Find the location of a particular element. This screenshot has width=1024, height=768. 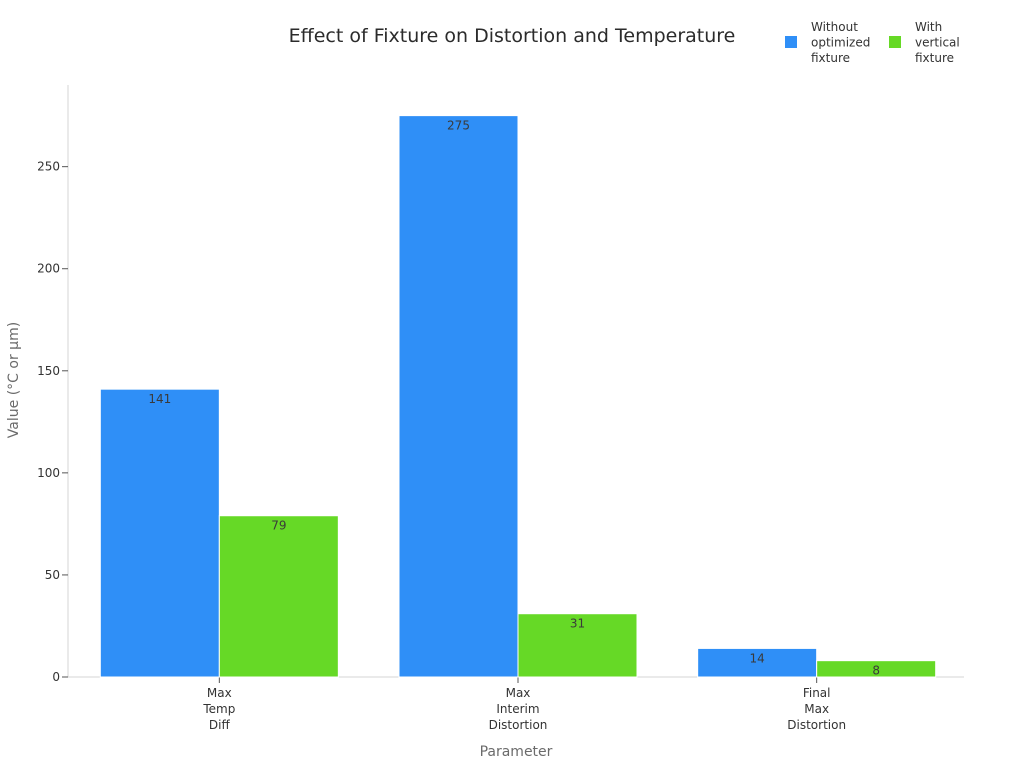

bar-value-label: 14 is located at coordinates (757, 658).